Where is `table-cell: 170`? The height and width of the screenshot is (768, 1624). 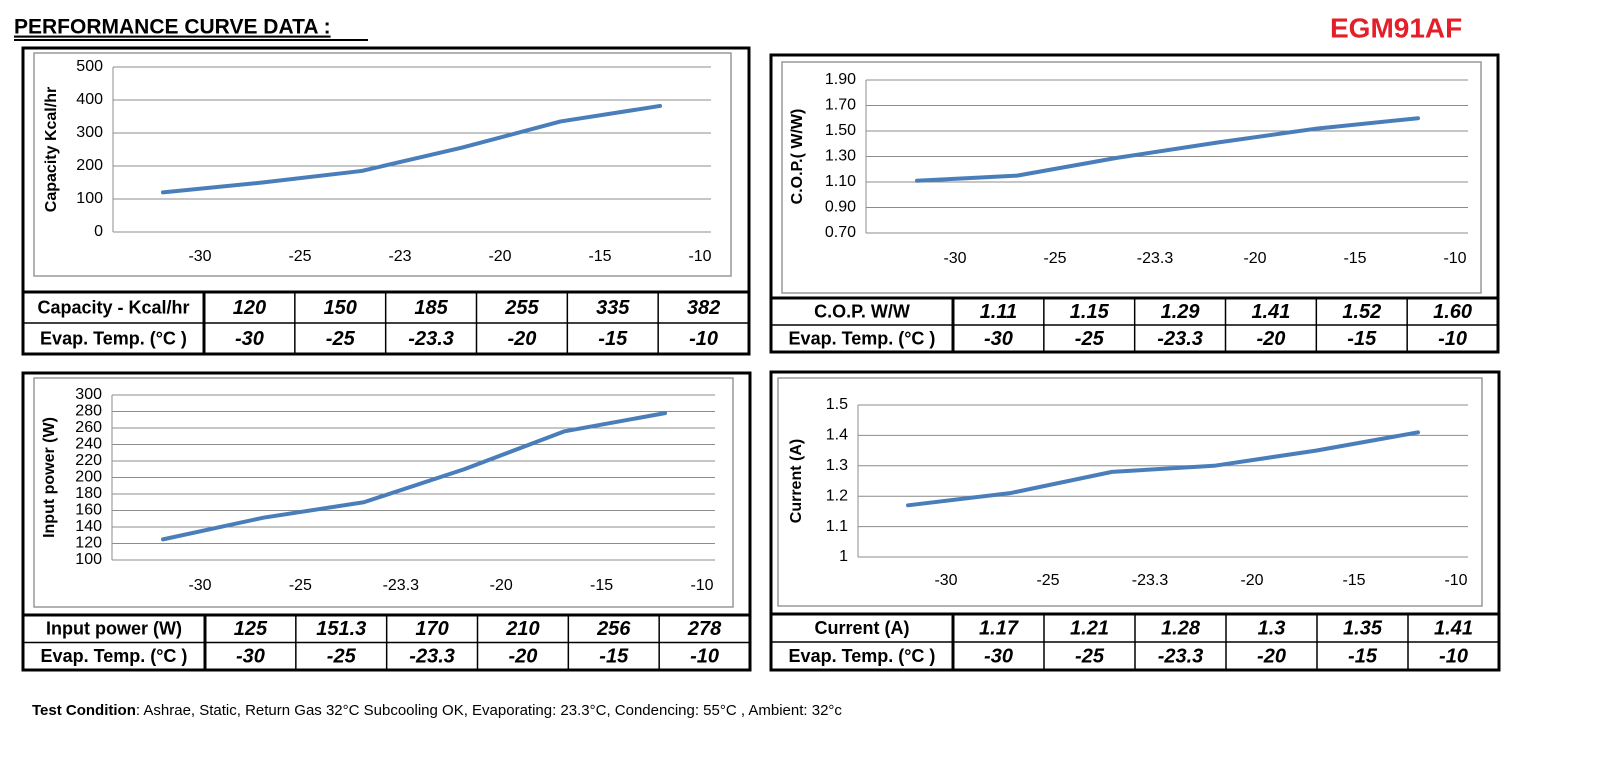
table-cell: 170 is located at coordinates (431, 629).